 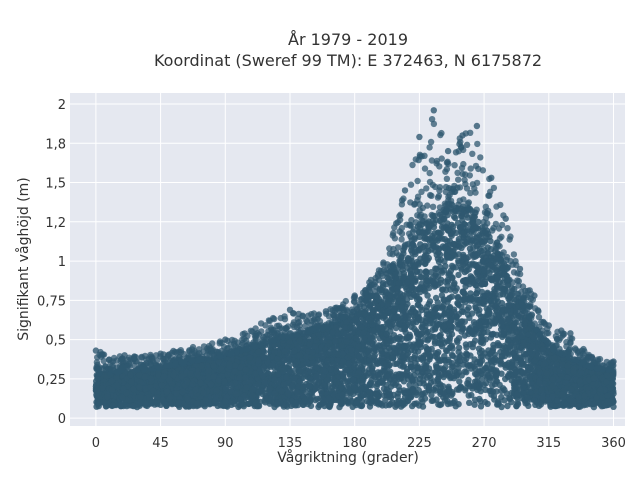 I want to click on chart-title-line-1: År 1979 - 2019, so click(x=348, y=39).